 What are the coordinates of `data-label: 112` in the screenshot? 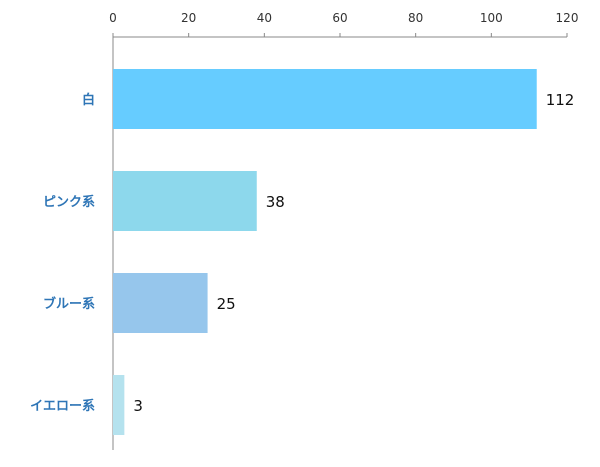 It's located at (560, 100).